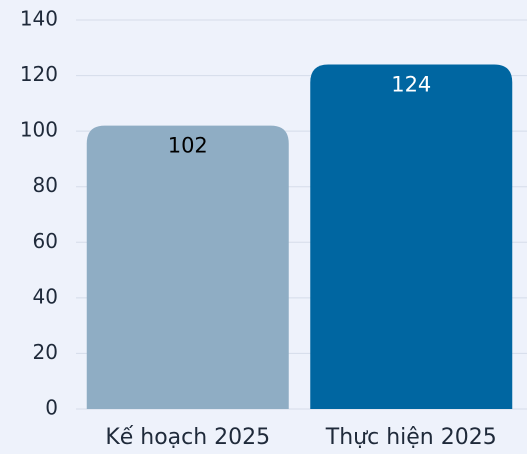 This screenshot has height=454, width=527. Describe the element at coordinates (45, 185) in the screenshot. I see `y-tick-label: 80` at that location.